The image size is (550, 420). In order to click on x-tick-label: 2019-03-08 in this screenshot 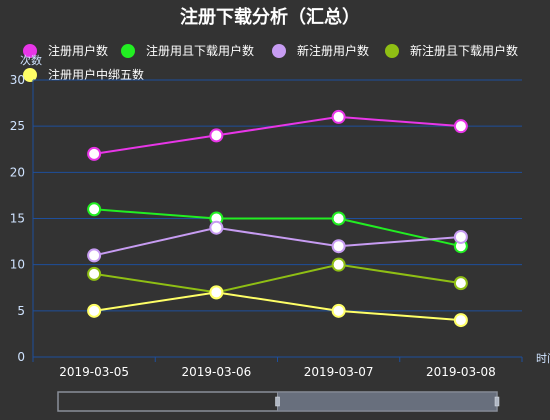, I will do `click(461, 372)`.